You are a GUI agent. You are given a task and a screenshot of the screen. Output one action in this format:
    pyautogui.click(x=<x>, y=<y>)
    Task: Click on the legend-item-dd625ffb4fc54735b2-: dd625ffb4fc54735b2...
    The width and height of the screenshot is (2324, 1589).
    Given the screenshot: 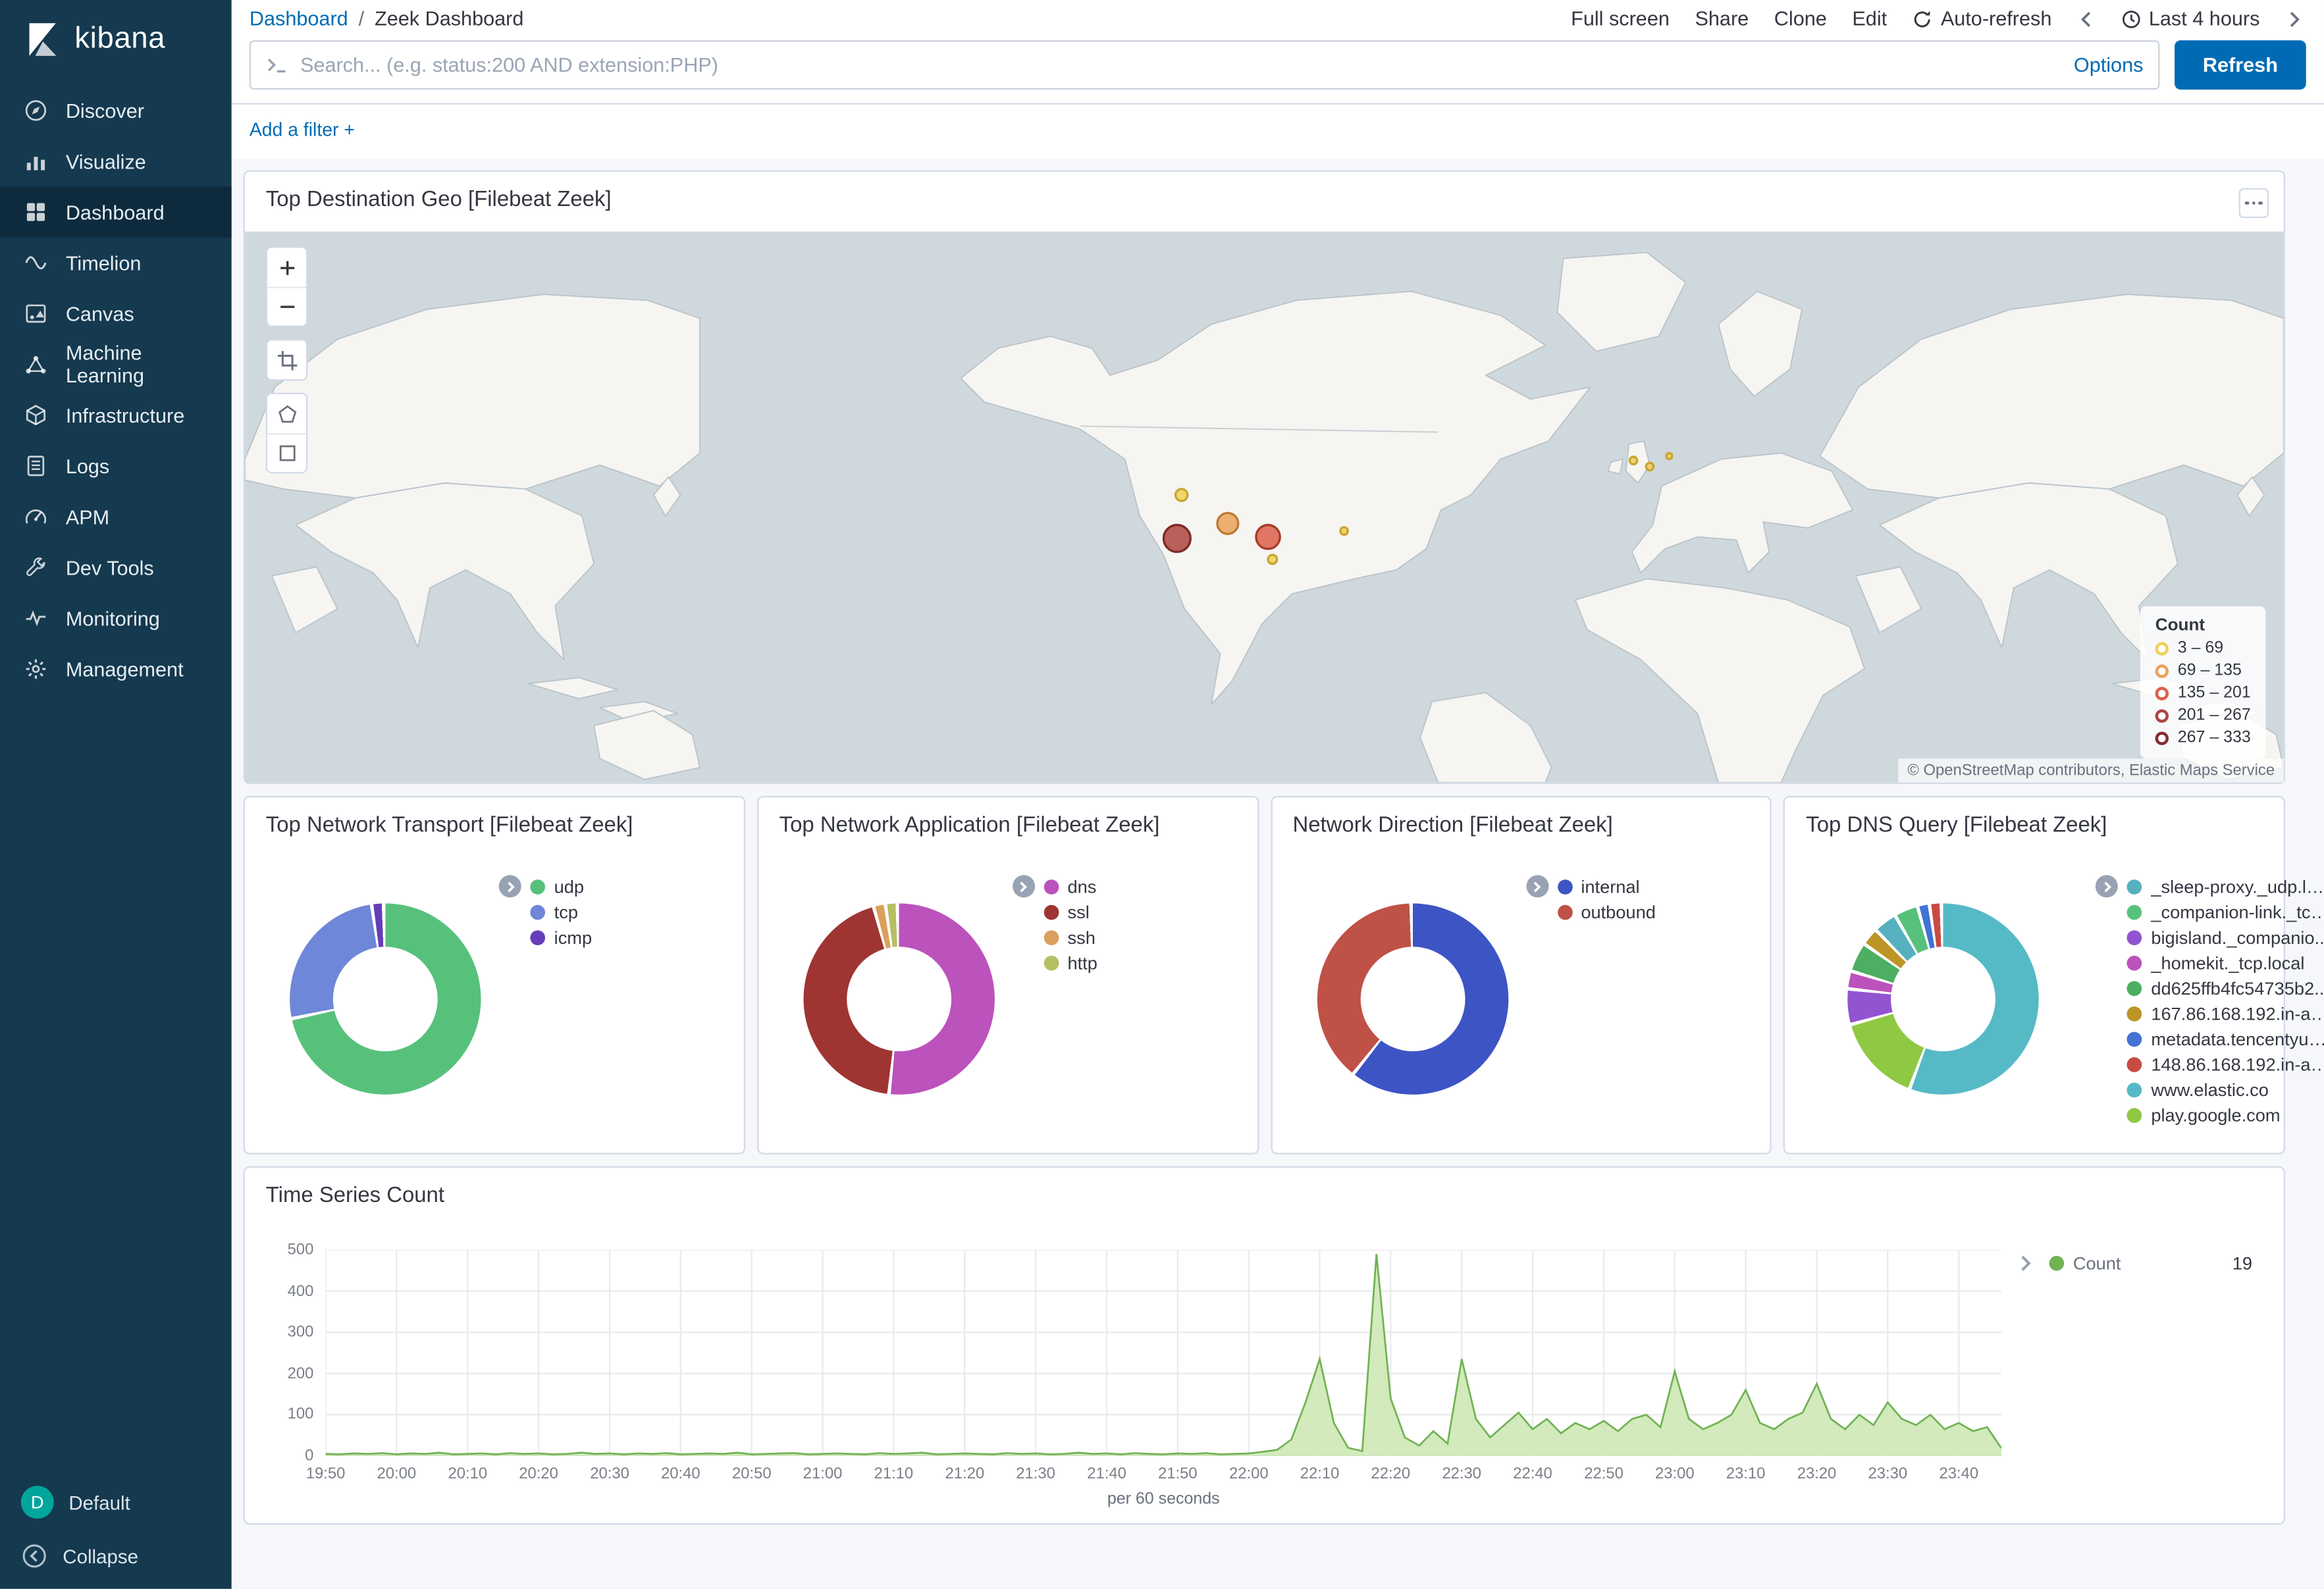 What is the action you would take?
    pyautogui.click(x=2225, y=988)
    